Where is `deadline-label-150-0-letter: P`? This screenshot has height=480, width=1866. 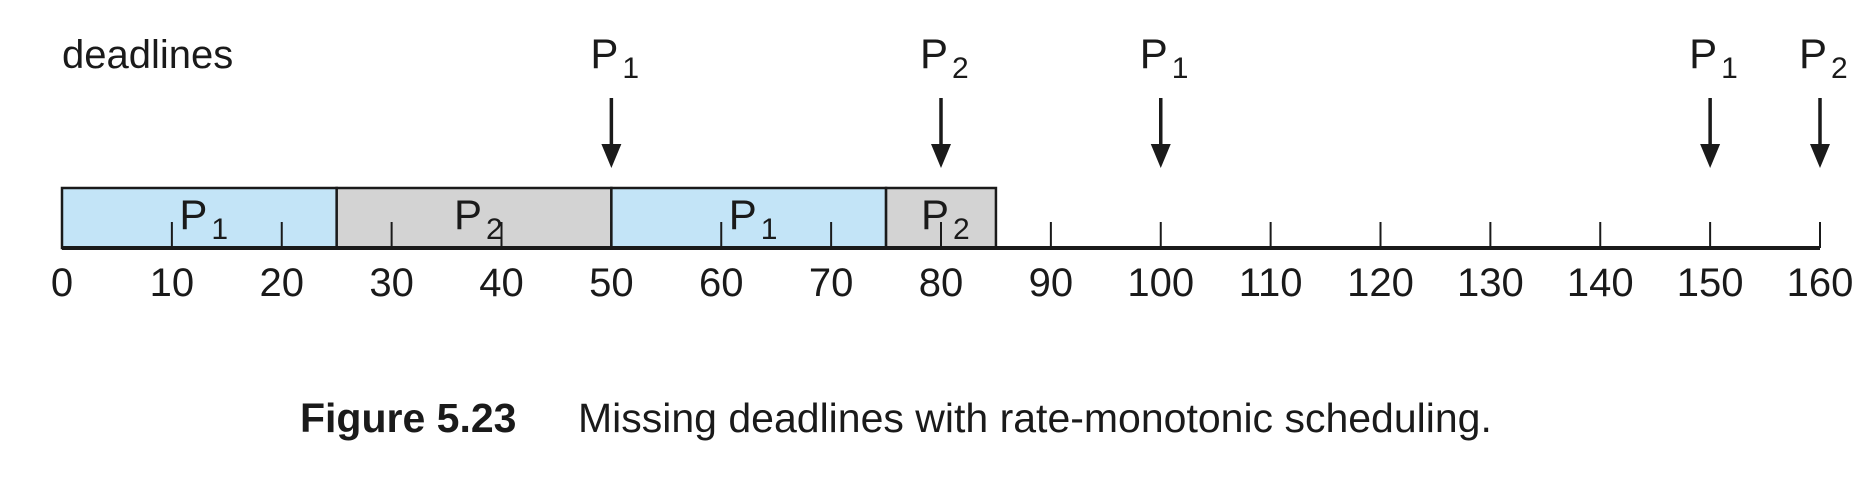
deadline-label-150-0-letter: P is located at coordinates (1703, 53).